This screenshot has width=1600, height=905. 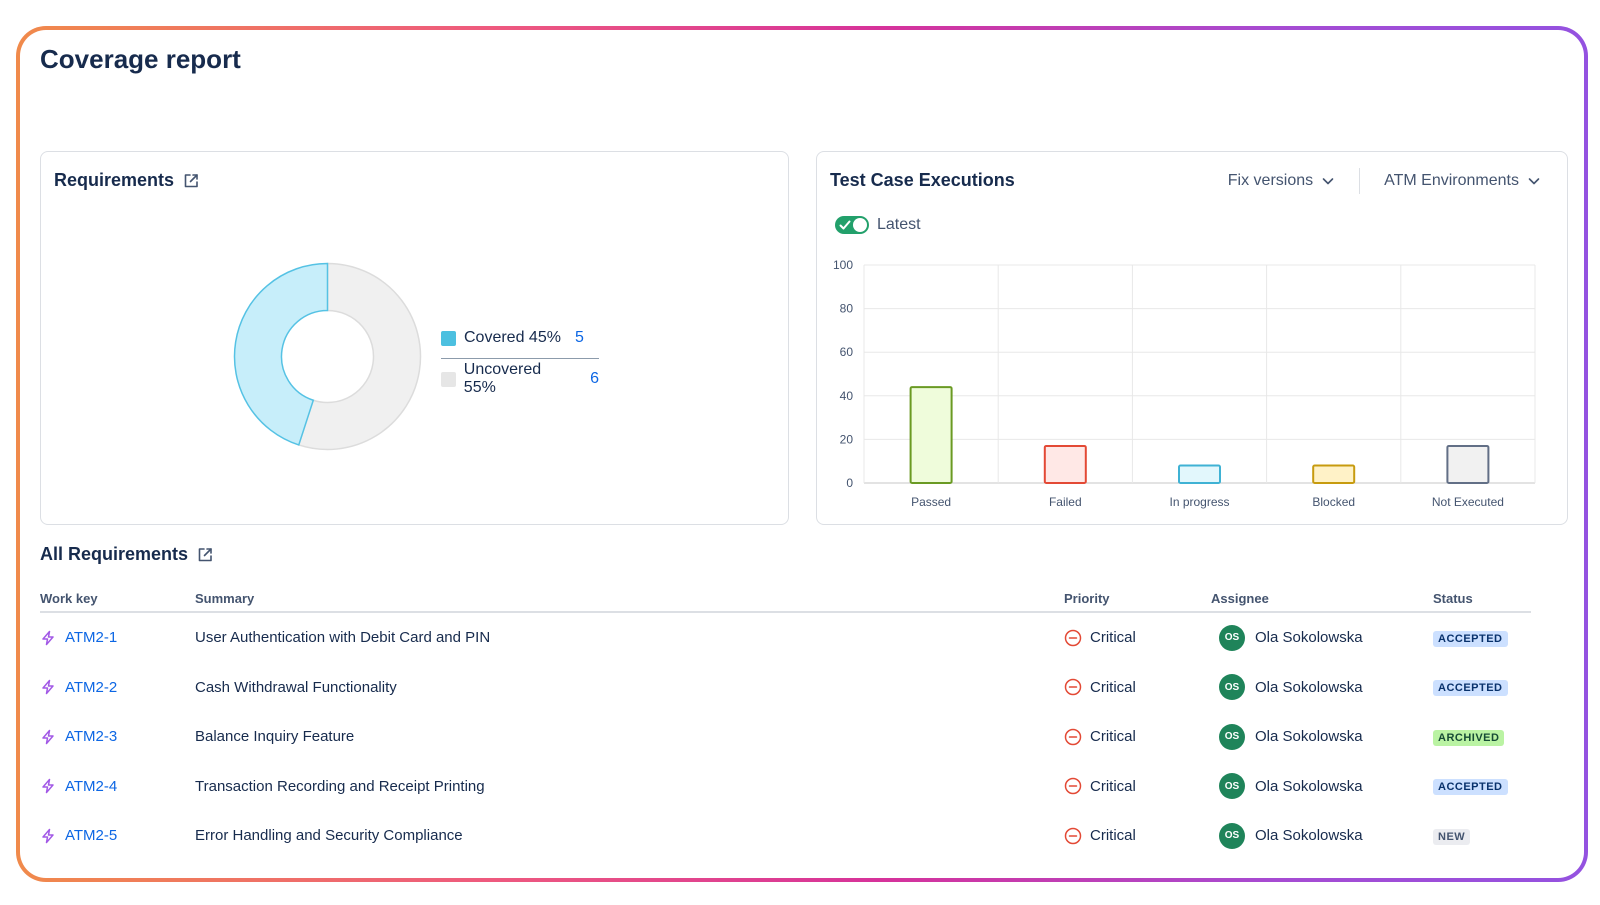 I want to click on y-tick-label: 100, so click(x=843, y=265).